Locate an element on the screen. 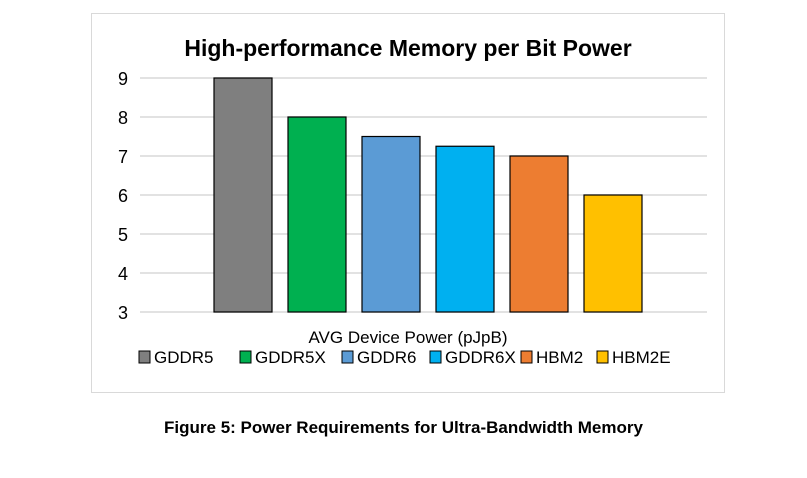  y-tick-label: 7 is located at coordinates (123, 157).